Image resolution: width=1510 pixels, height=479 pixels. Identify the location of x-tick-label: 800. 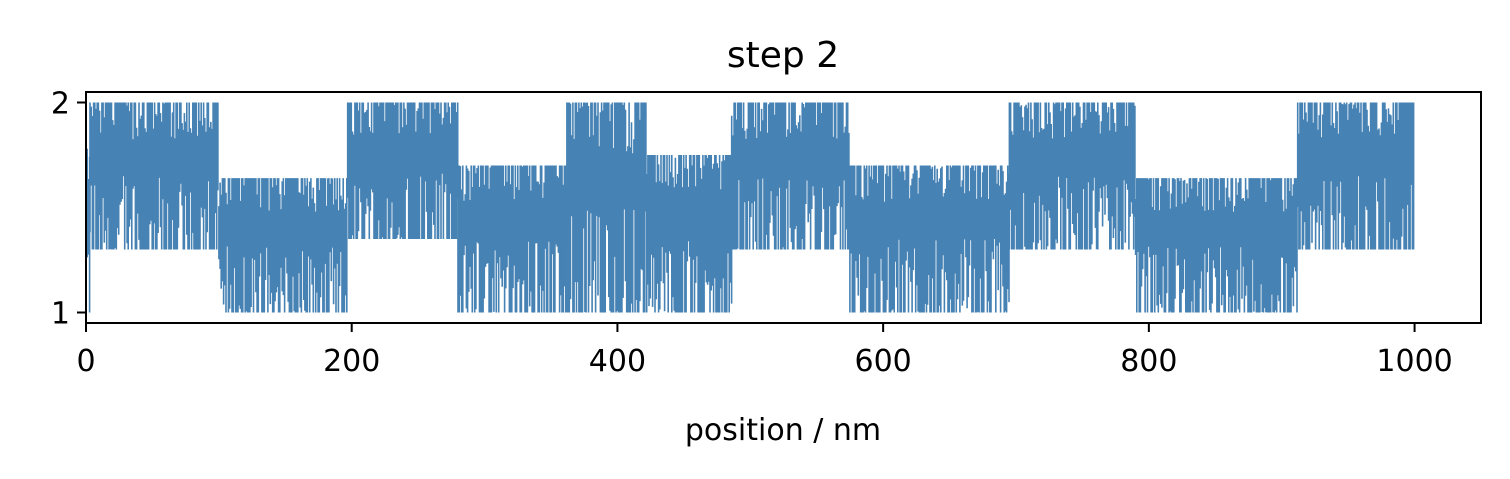
(1148, 361).